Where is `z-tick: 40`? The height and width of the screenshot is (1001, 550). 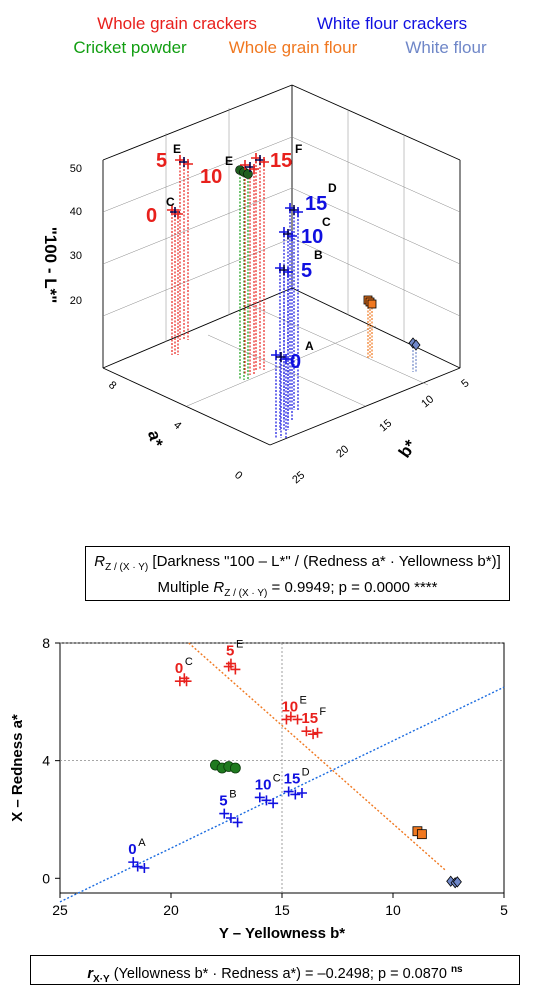
z-tick: 40 is located at coordinates (76, 212).